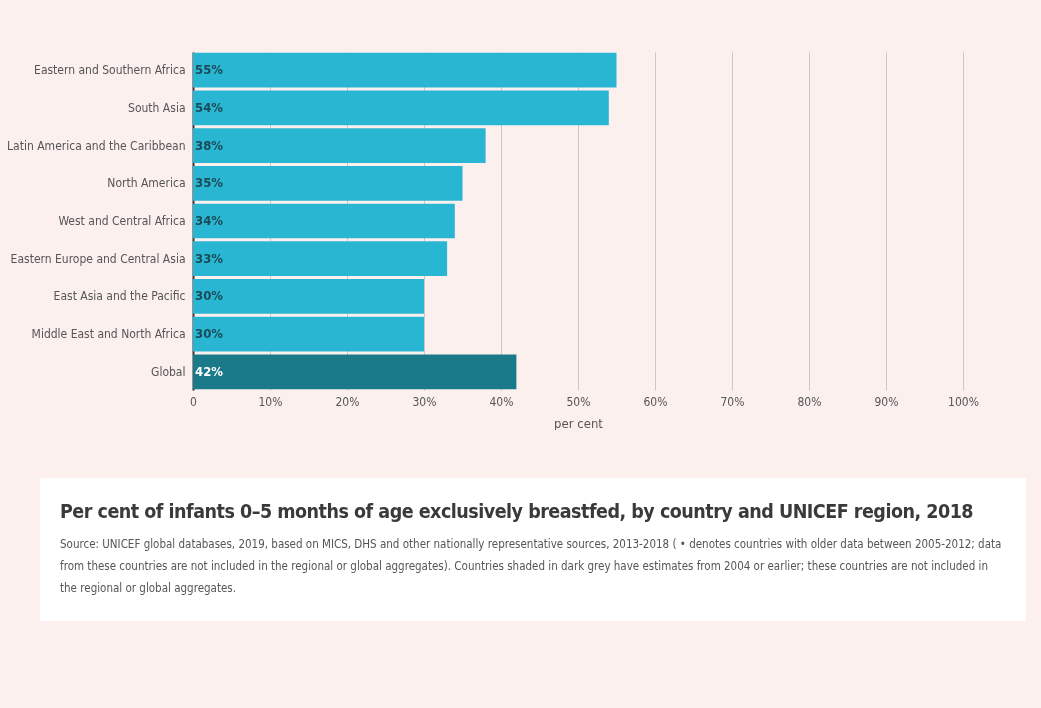 The height and width of the screenshot is (708, 1041). Describe the element at coordinates (122, 221) in the screenshot. I see `y-tick-label: West and Central Africa` at that location.